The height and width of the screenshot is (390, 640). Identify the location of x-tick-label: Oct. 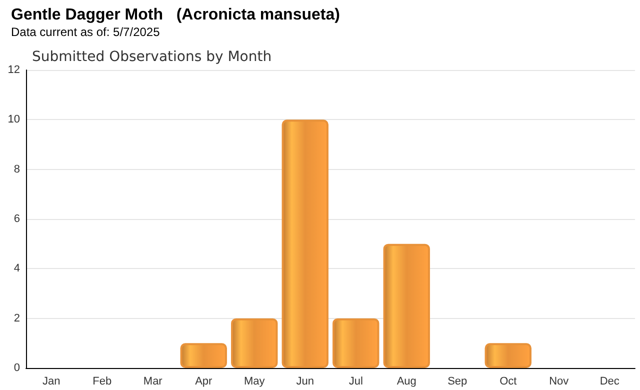
(508, 382).